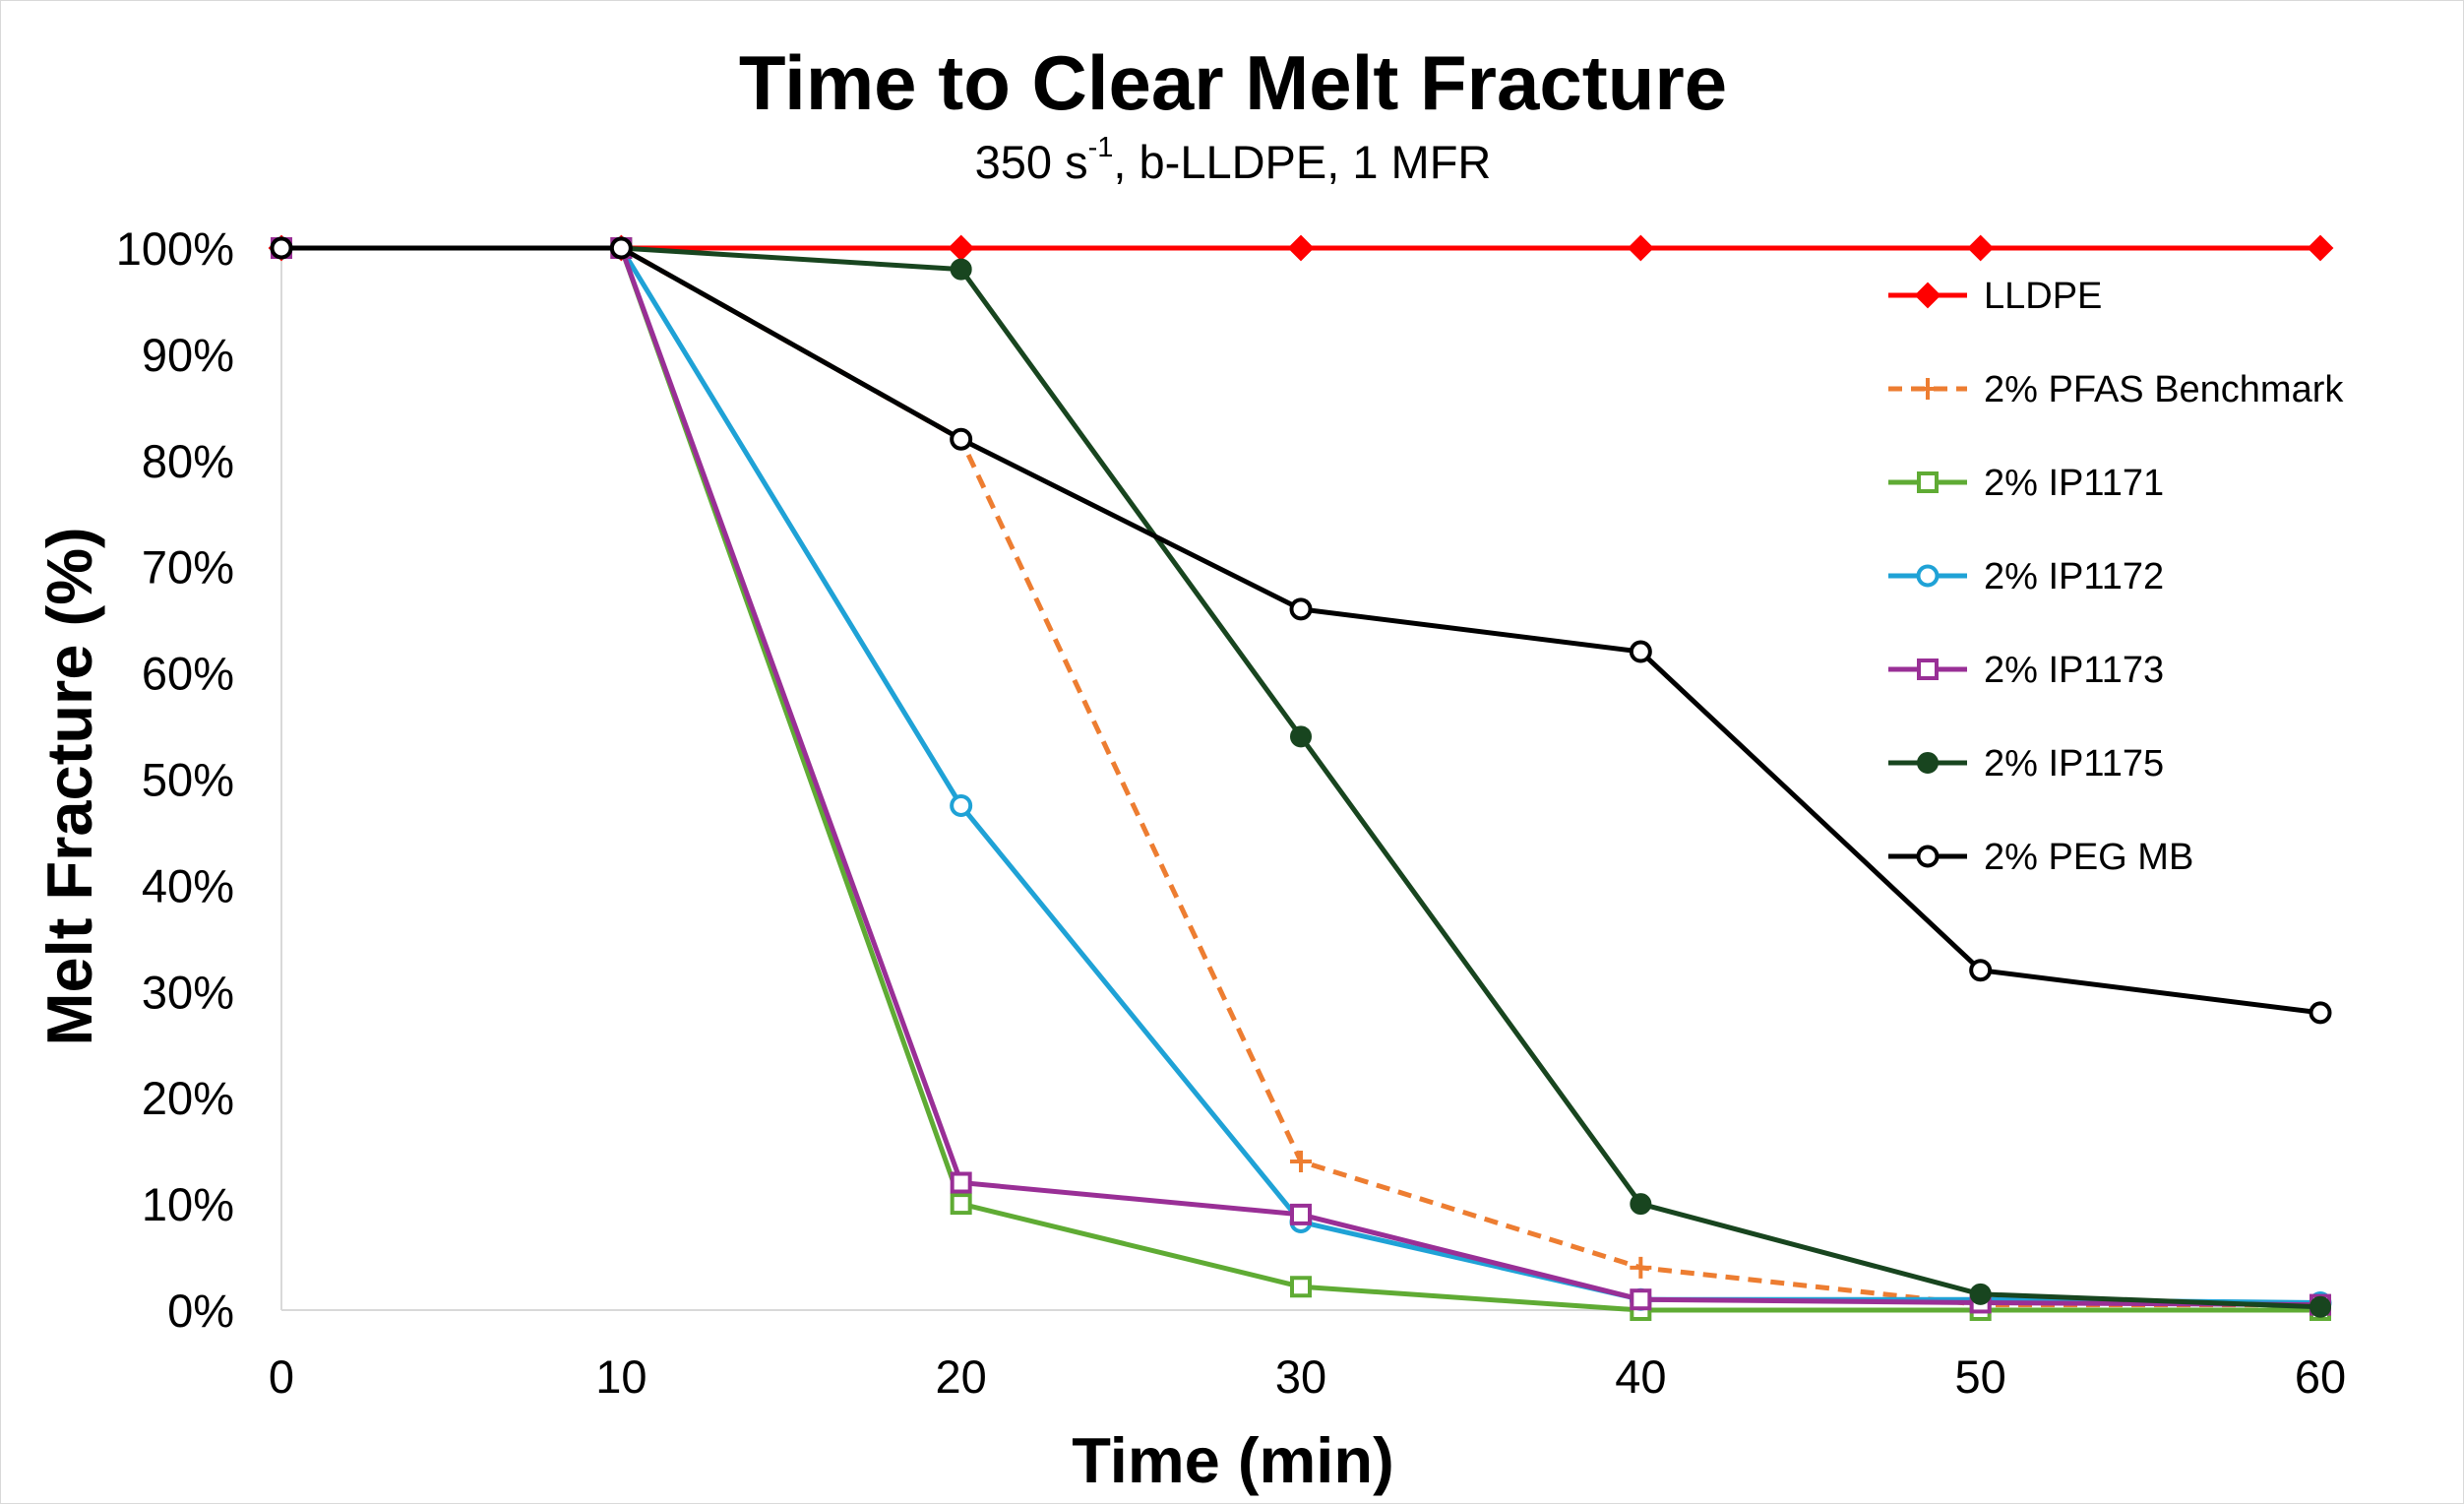 This screenshot has height=1505, width=2464. I want to click on y-tick-labels: 0% 10% 20% 30% 40% 50% 60% 70% 80% 90% 100%, so click(175, 780).